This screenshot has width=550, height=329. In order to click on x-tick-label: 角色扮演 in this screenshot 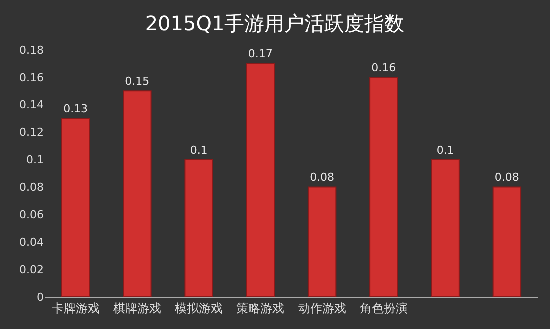, I will do `click(384, 308)`.